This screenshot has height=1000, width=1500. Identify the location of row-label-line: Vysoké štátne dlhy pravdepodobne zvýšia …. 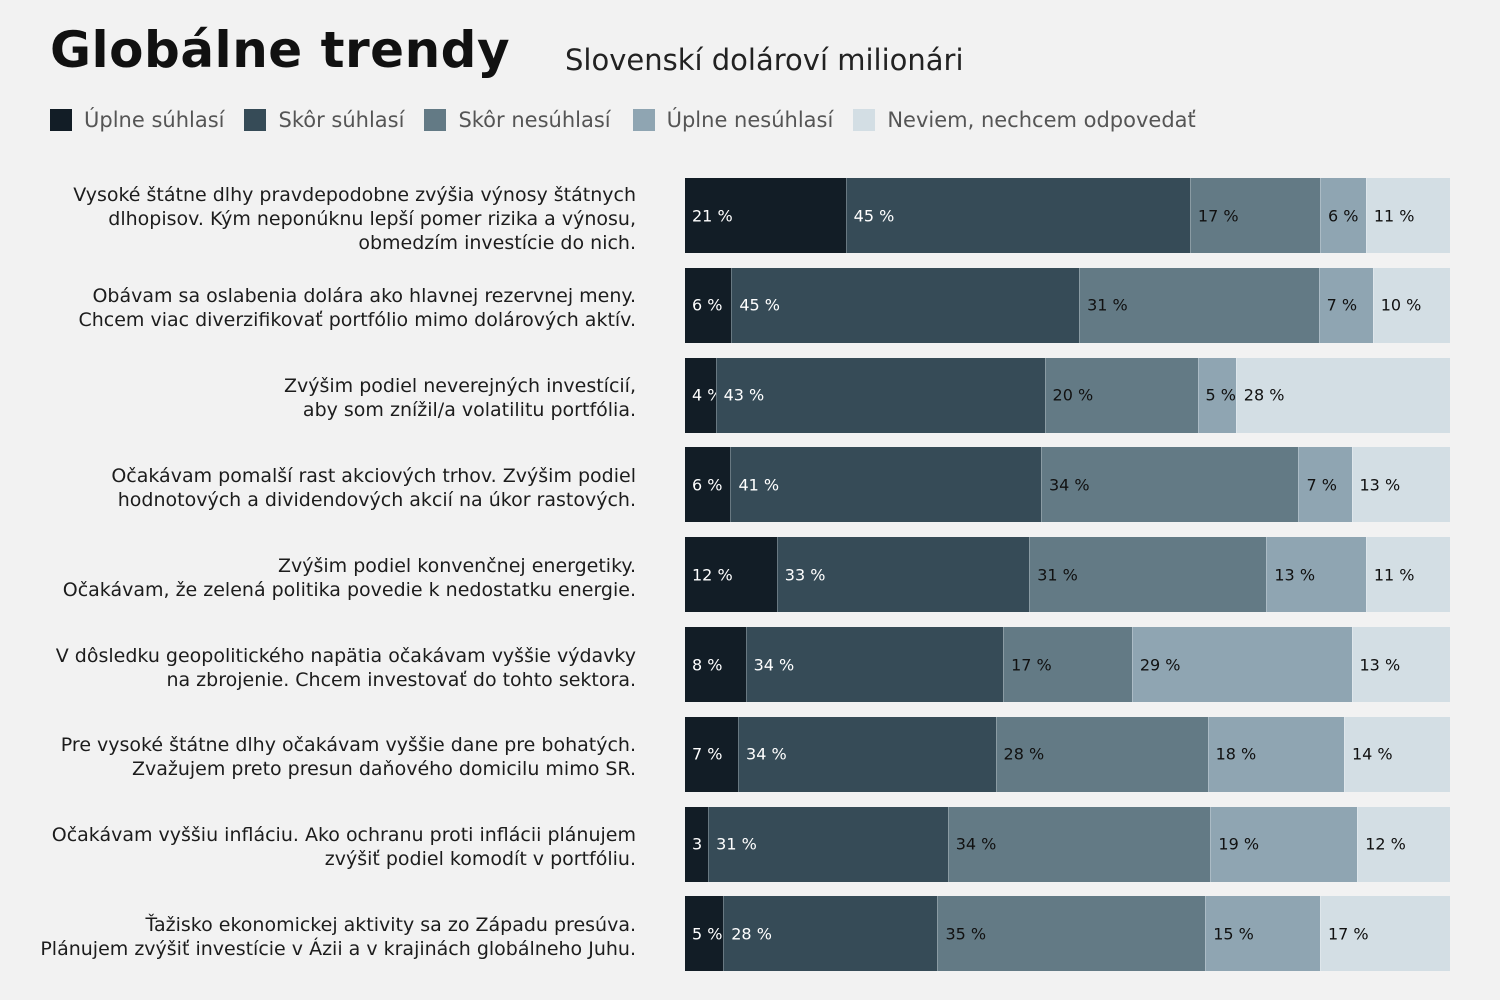
(354, 194).